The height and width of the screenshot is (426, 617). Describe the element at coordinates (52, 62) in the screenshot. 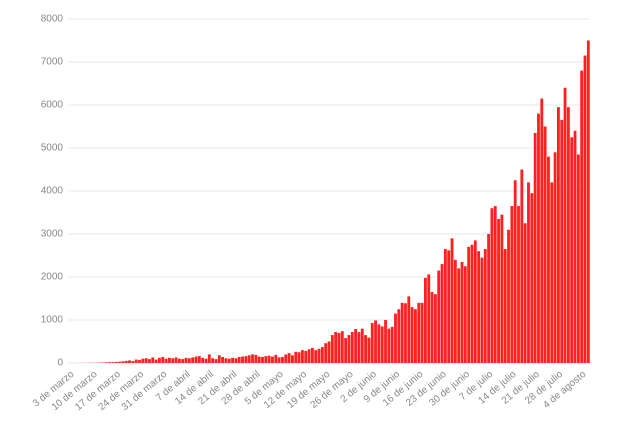

I see `y-tick-label: 7000` at that location.